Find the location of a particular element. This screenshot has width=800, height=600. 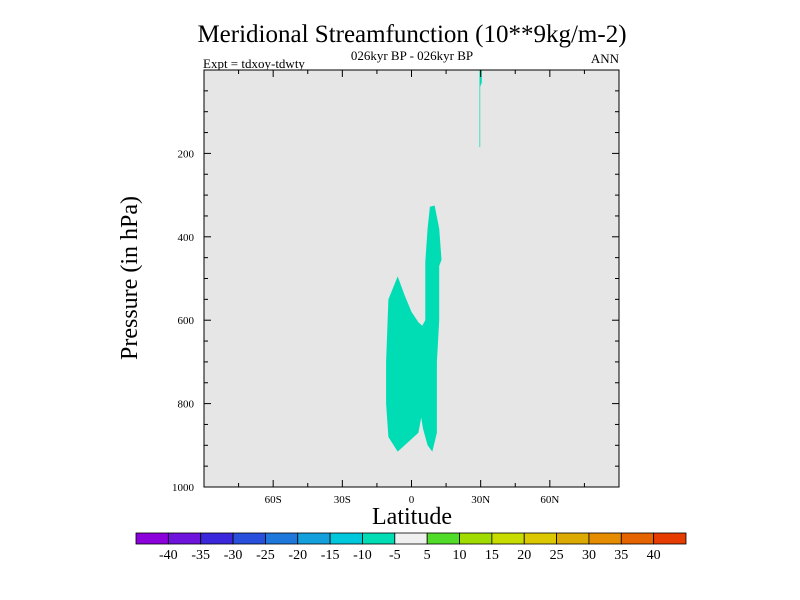

colorbar-label: -20 is located at coordinates (297, 555).